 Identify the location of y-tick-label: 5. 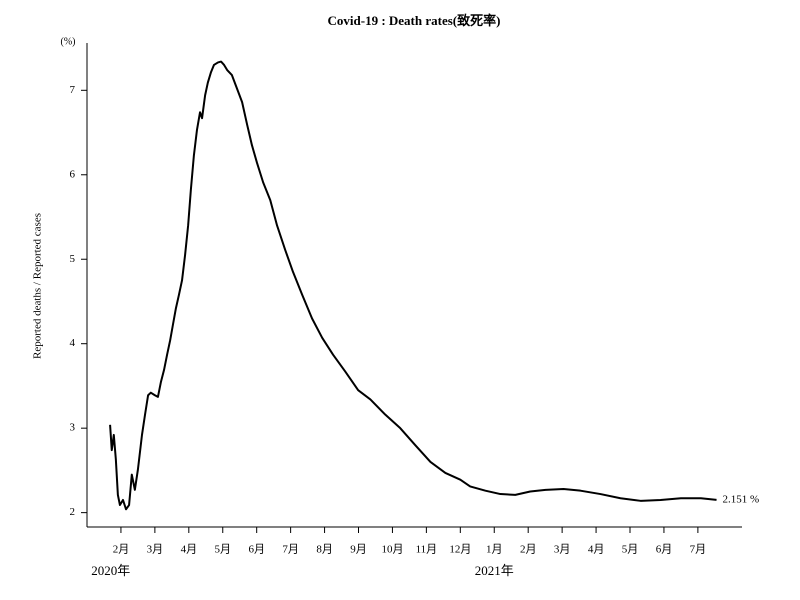
(73, 259).